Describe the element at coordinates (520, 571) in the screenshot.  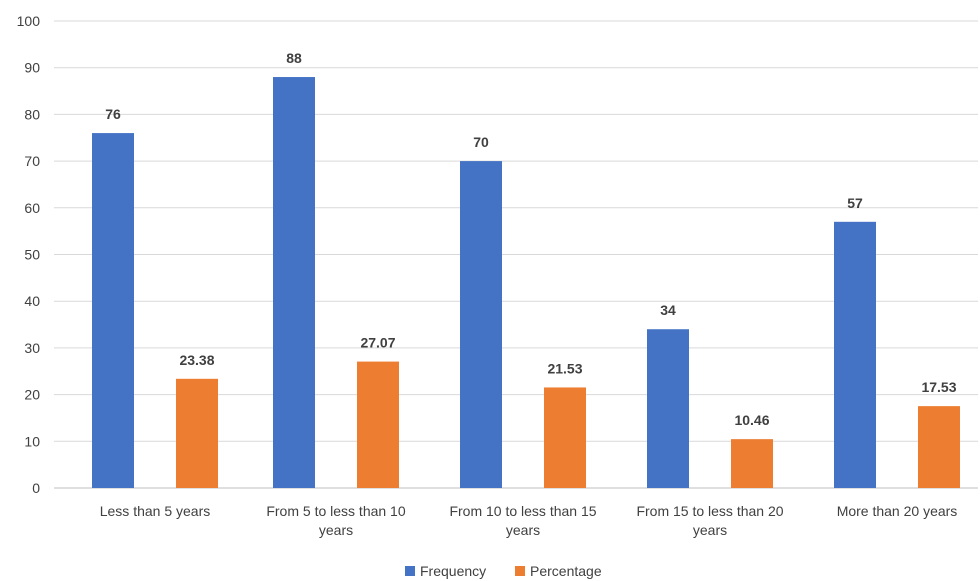
I see `legend-swatch-percentage` at that location.